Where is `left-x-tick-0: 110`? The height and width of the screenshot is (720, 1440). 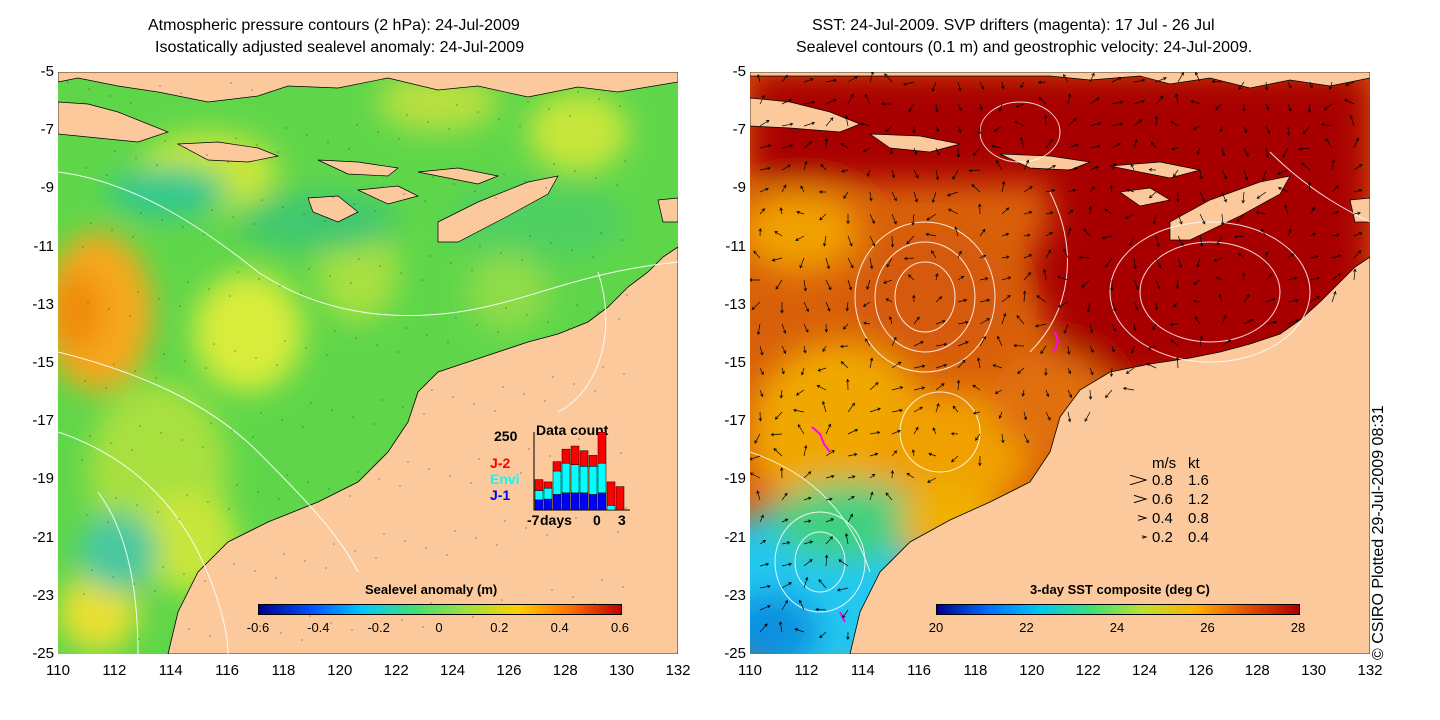 left-x-tick-0: 110 is located at coordinates (58, 670).